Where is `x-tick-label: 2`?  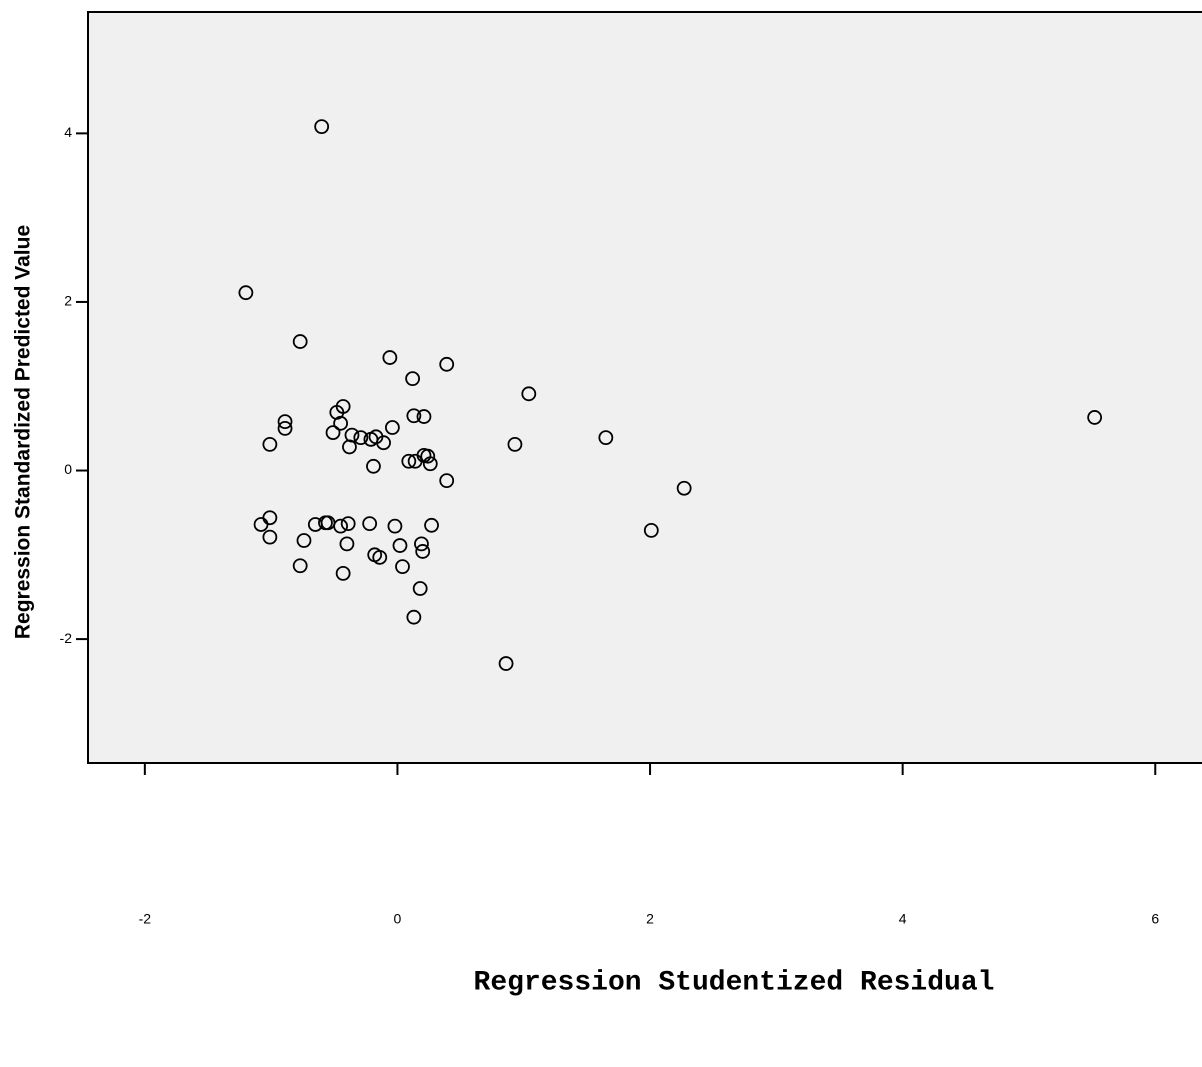 x-tick-label: 2 is located at coordinates (650, 919).